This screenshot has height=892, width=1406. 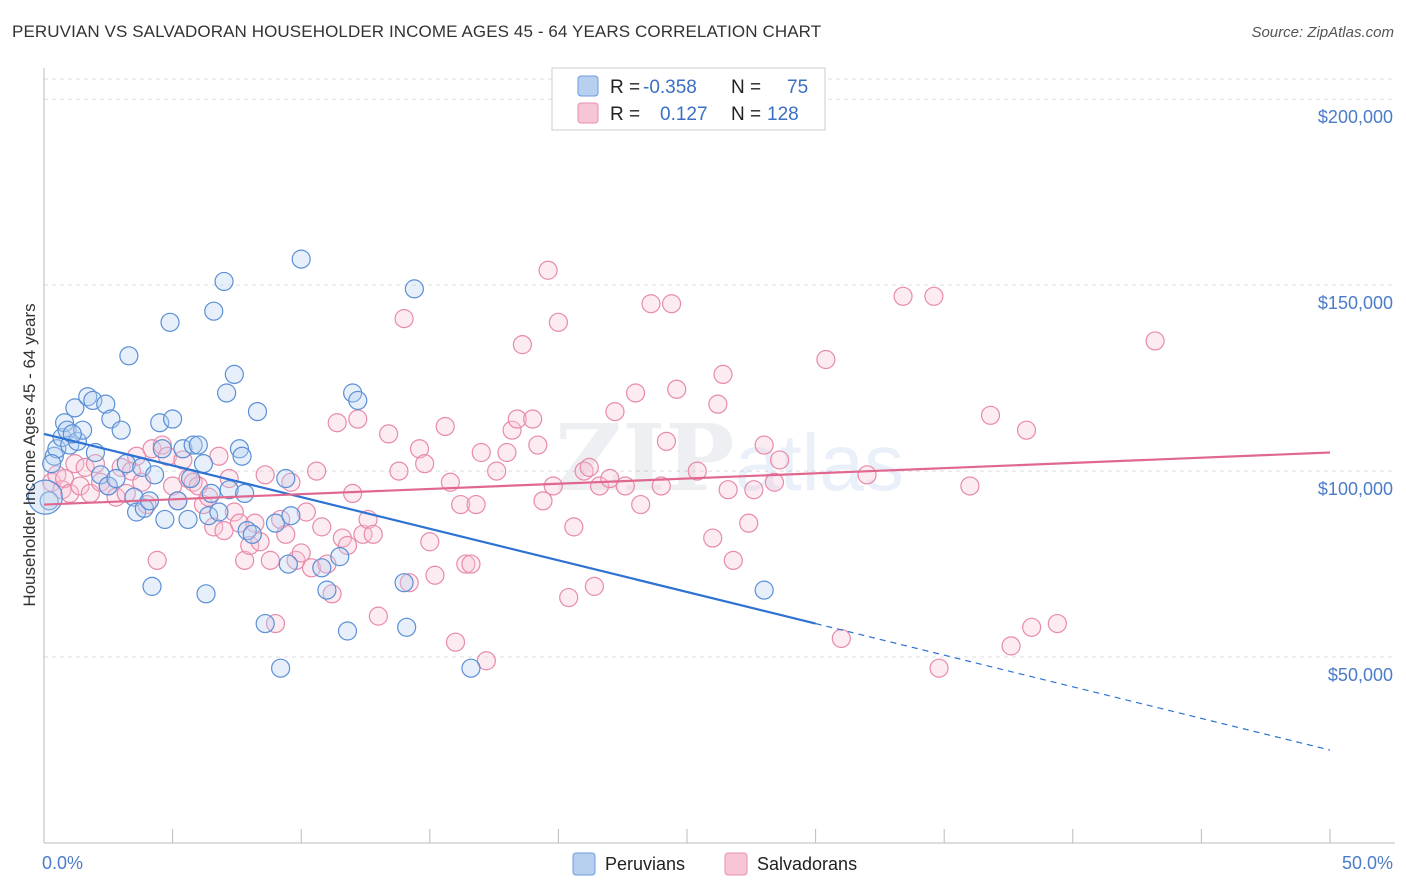 What do you see at coordinates (1322, 32) in the screenshot?
I see `source-credit: Source: ZipAtlas.com` at bounding box center [1322, 32].